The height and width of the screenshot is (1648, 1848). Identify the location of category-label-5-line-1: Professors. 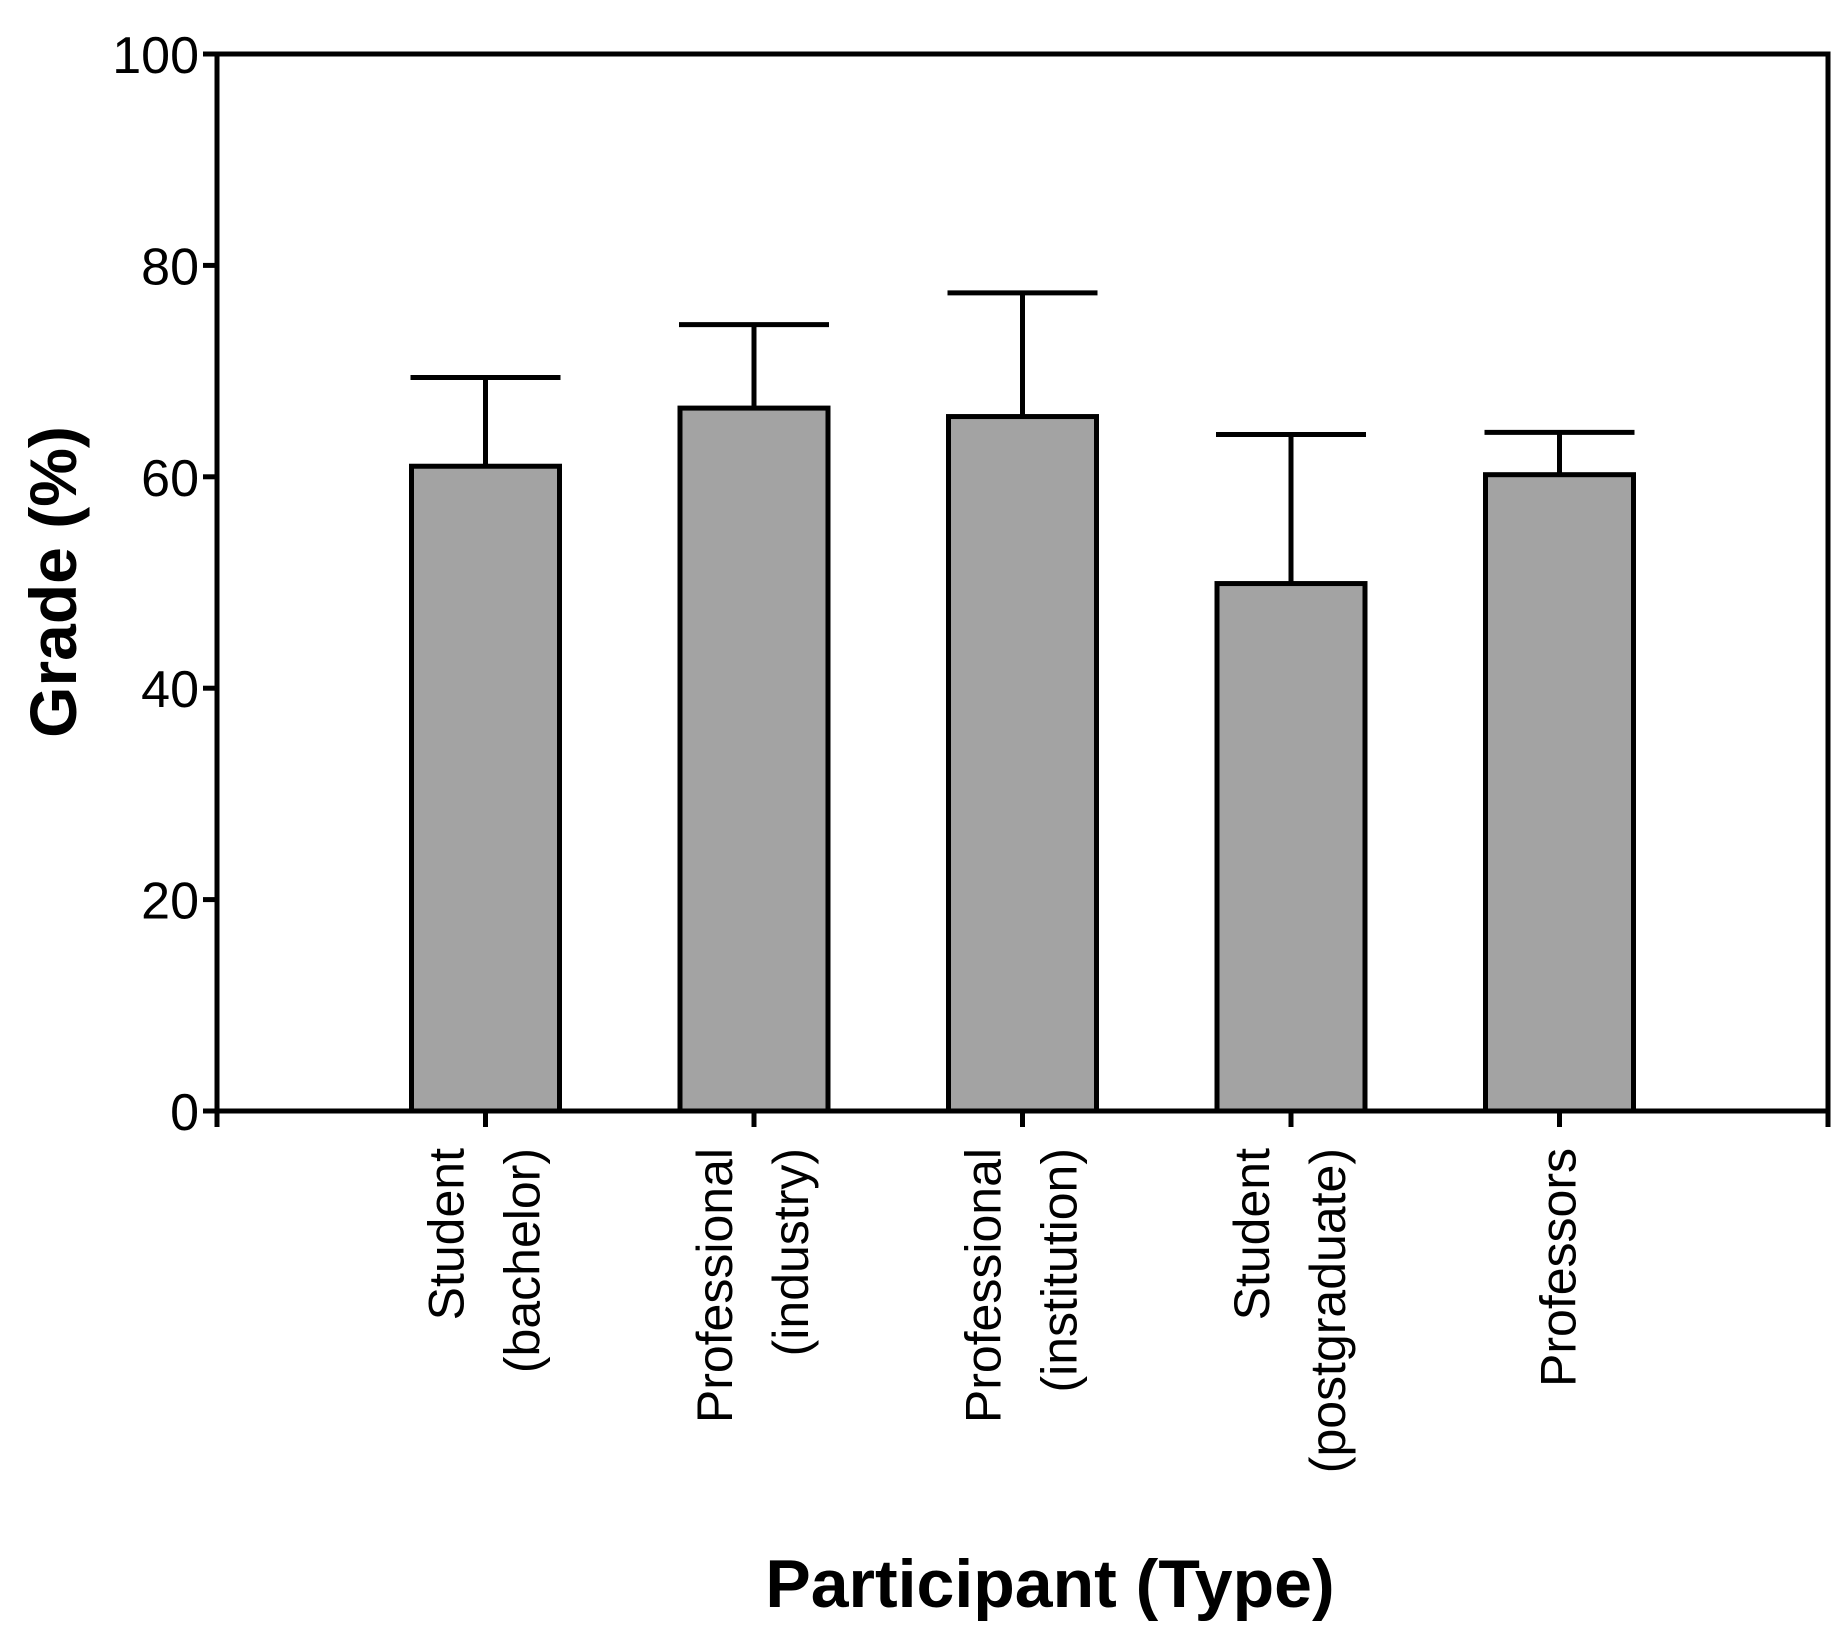
(1559, 1267).